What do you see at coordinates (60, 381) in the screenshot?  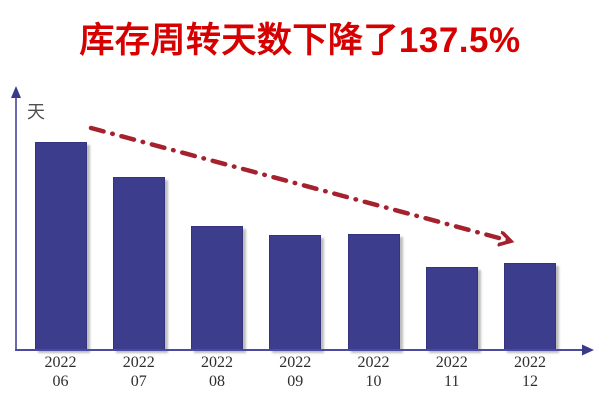 I see `x-tick-month: 06` at bounding box center [60, 381].